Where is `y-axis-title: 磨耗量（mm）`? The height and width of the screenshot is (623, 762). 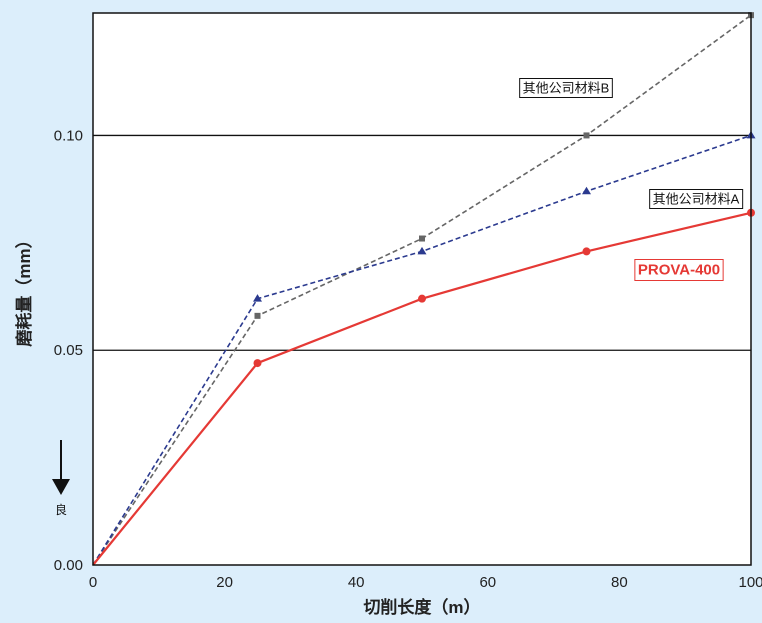
y-axis-title: 磨耗量（mm） is located at coordinates (24, 288).